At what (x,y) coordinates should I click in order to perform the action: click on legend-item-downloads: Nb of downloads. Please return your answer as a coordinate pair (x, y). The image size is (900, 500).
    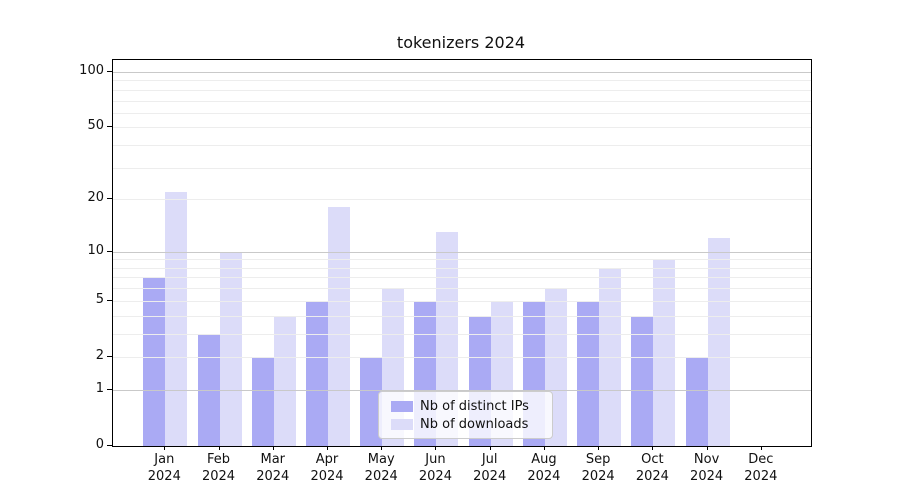
    Looking at the image, I should click on (468, 424).